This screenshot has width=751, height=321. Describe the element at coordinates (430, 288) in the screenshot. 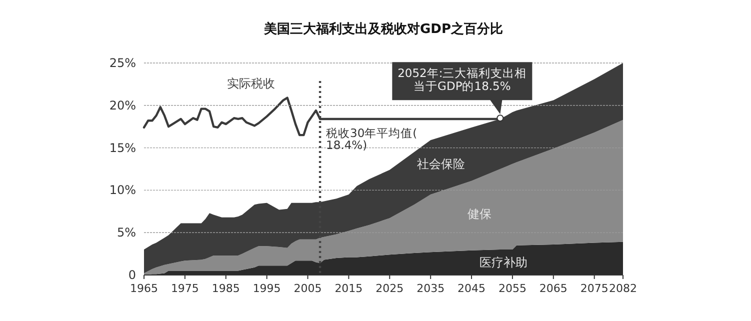

I see `x-tick-label: 2035` at that location.